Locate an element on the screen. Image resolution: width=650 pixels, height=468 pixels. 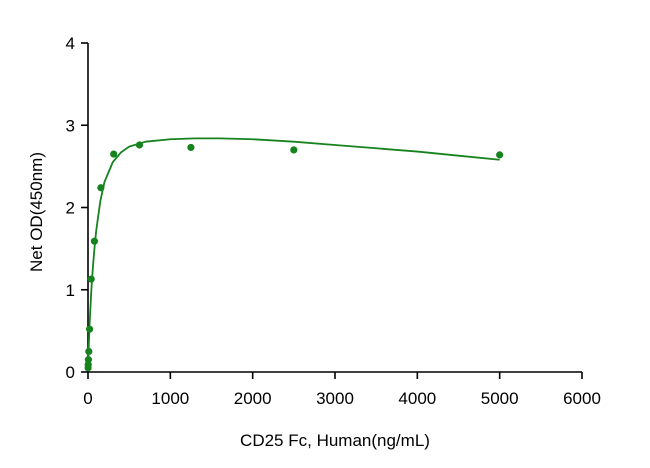
x-tick-label: 3000 is located at coordinates (335, 398).